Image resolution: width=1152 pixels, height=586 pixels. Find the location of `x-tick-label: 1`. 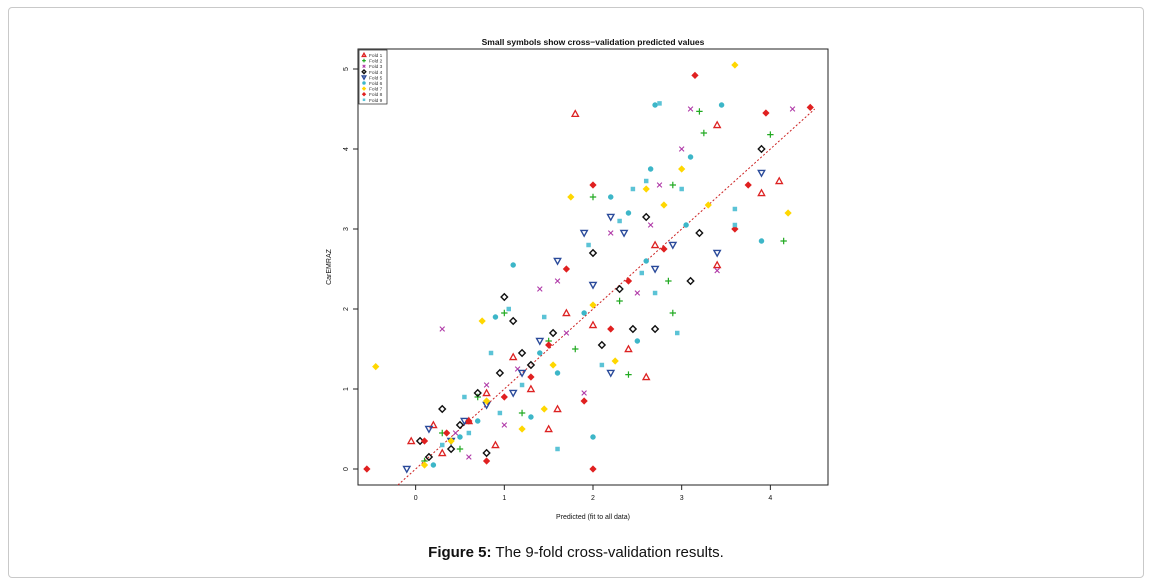

x-tick-label: 1 is located at coordinates (504, 498).